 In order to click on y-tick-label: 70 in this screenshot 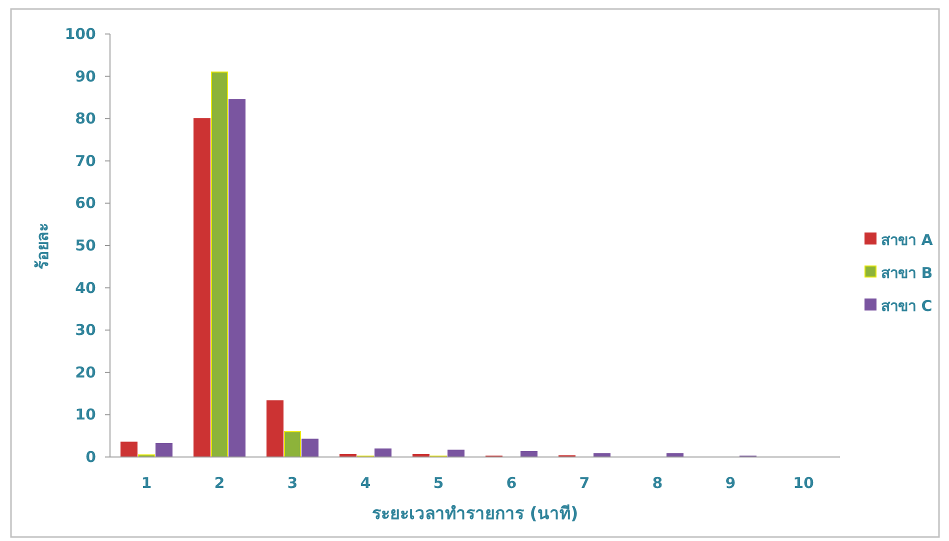, I will do `click(85, 161)`.